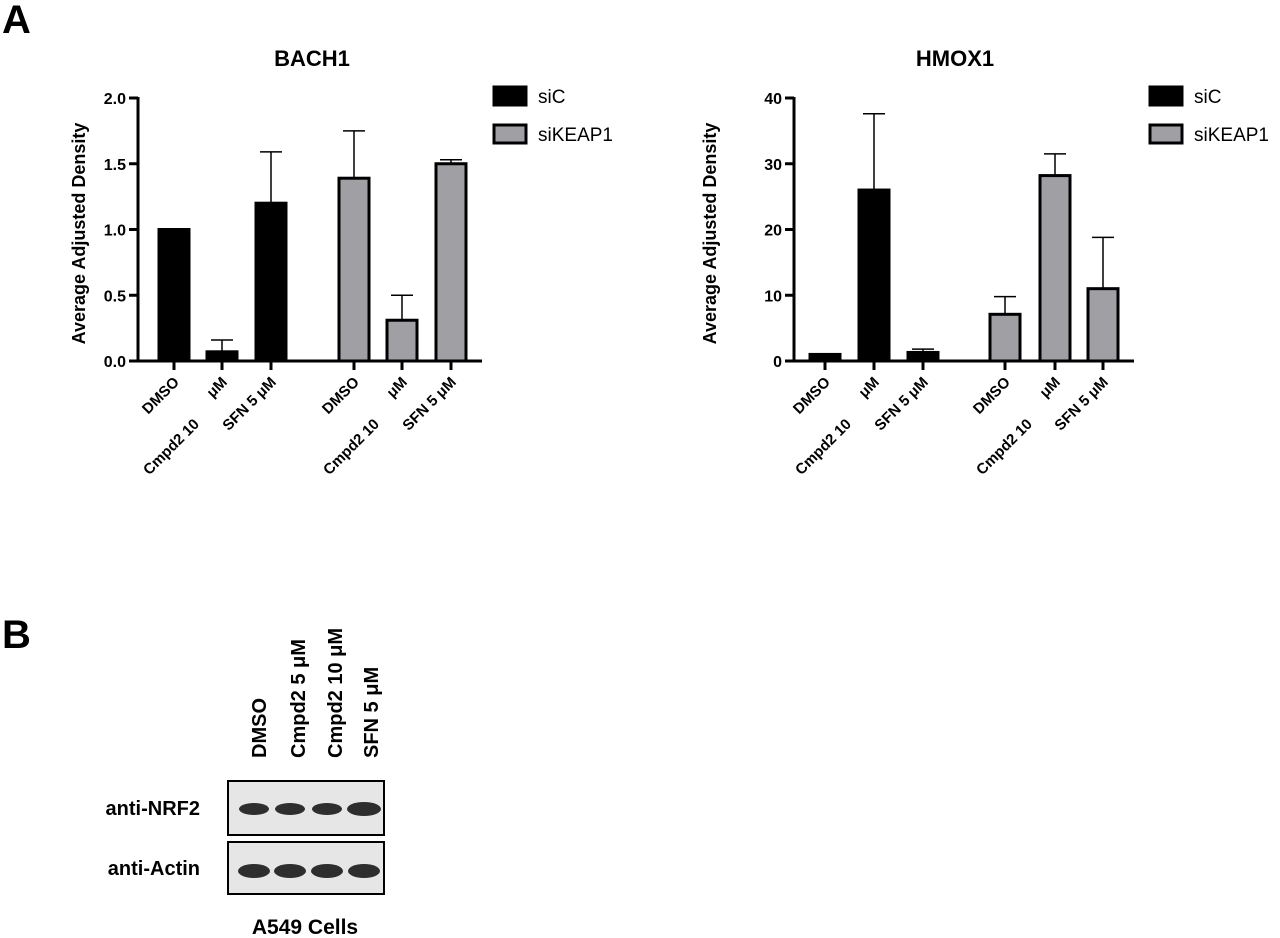 The image size is (1280, 938). I want to click on y-tick-label: 0, so click(777, 362).